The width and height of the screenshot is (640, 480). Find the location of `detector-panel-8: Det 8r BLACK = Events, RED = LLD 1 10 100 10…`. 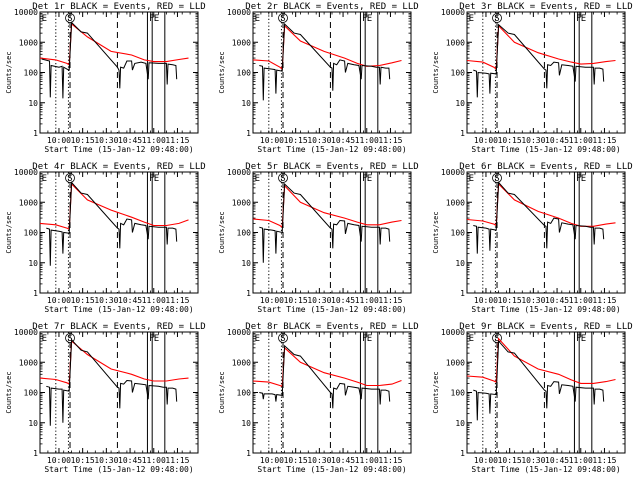

detector-panel-8: Det 8r BLACK = Events, RED = LLD 1 10 100 10… is located at coordinates (318, 398).